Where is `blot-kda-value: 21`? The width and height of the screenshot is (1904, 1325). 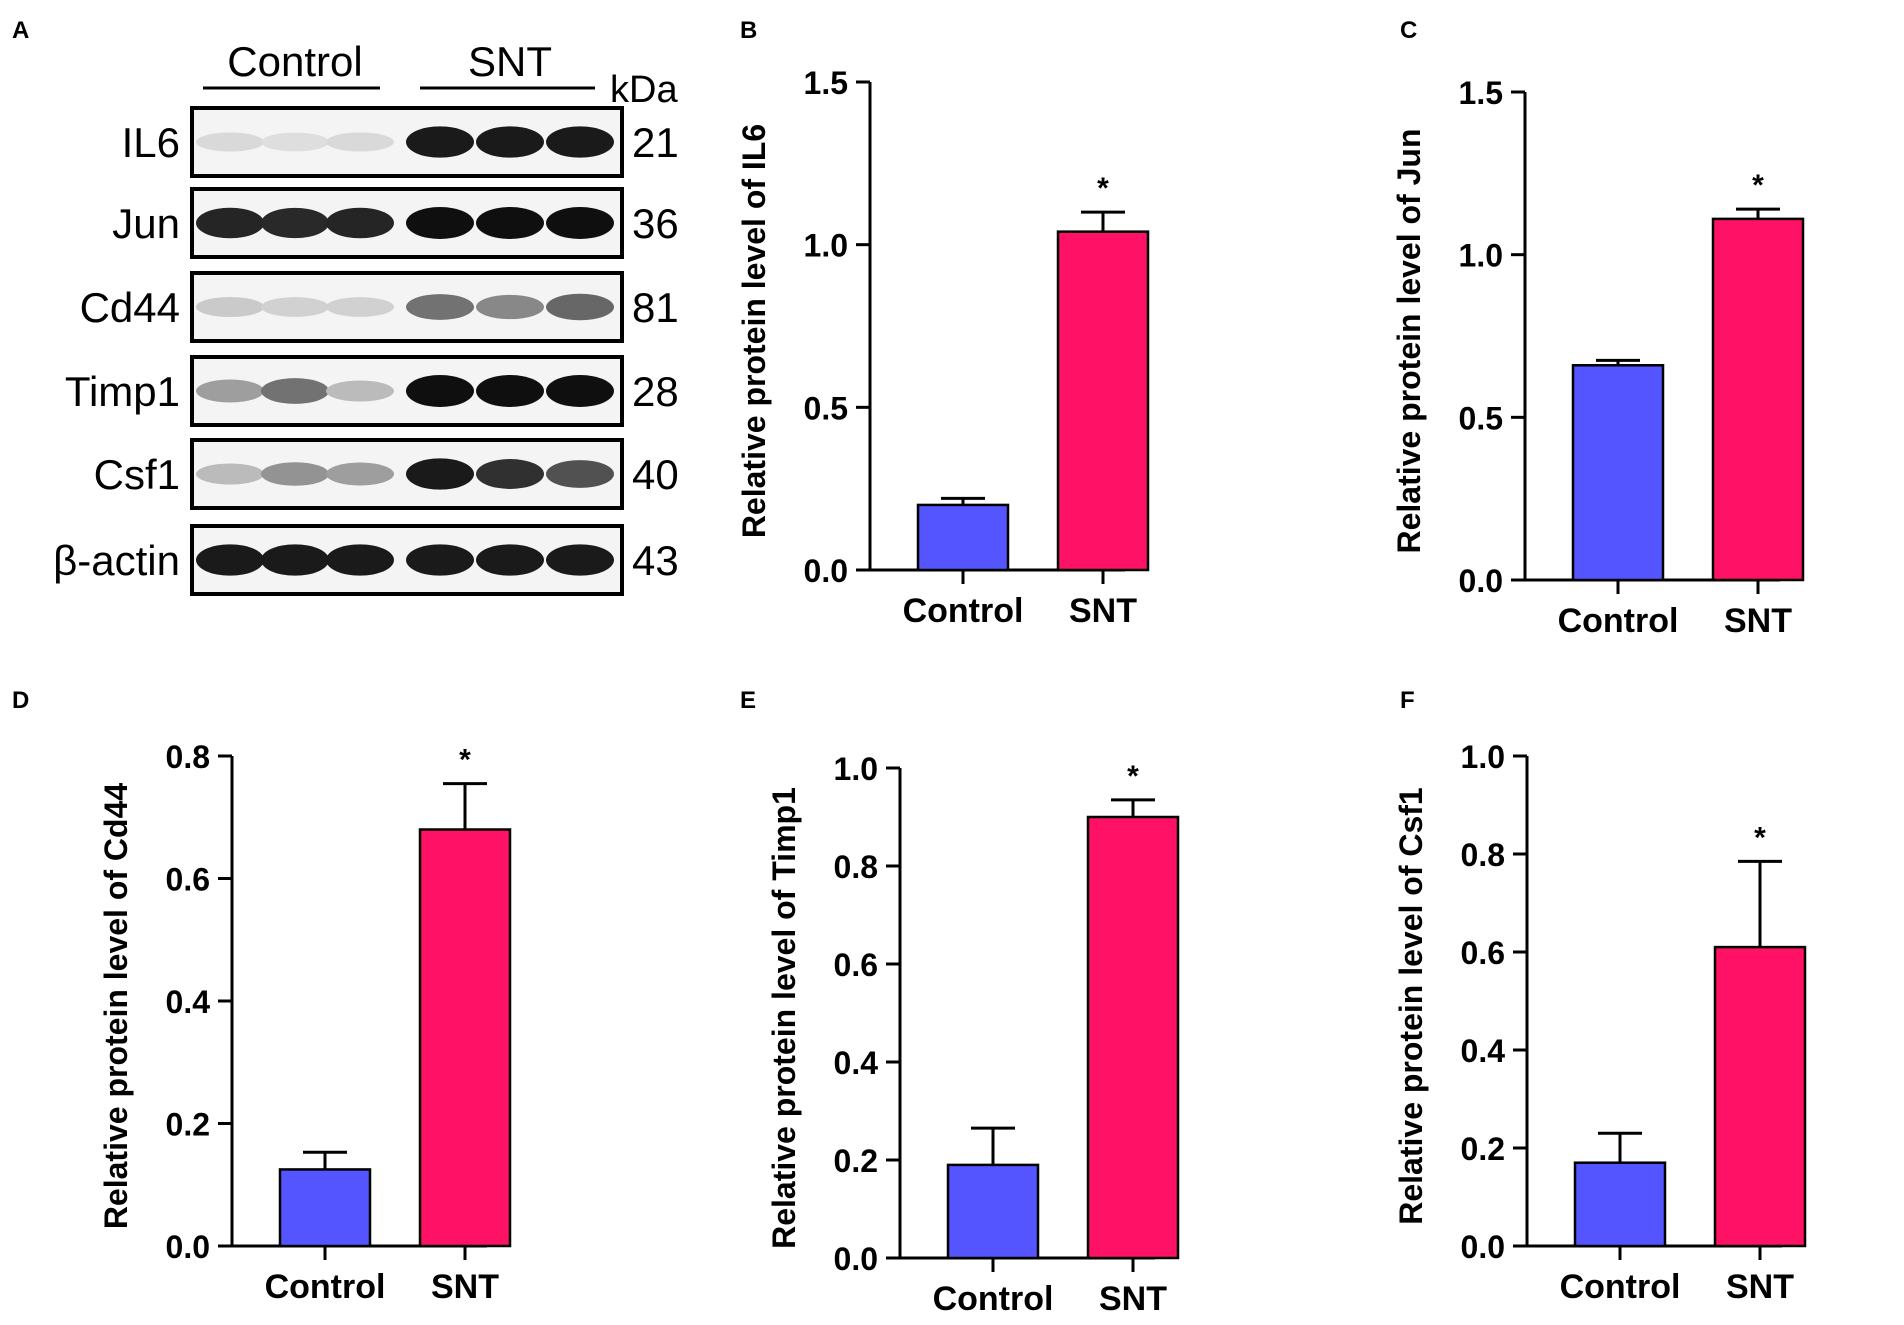
blot-kda-value: 21 is located at coordinates (655, 142).